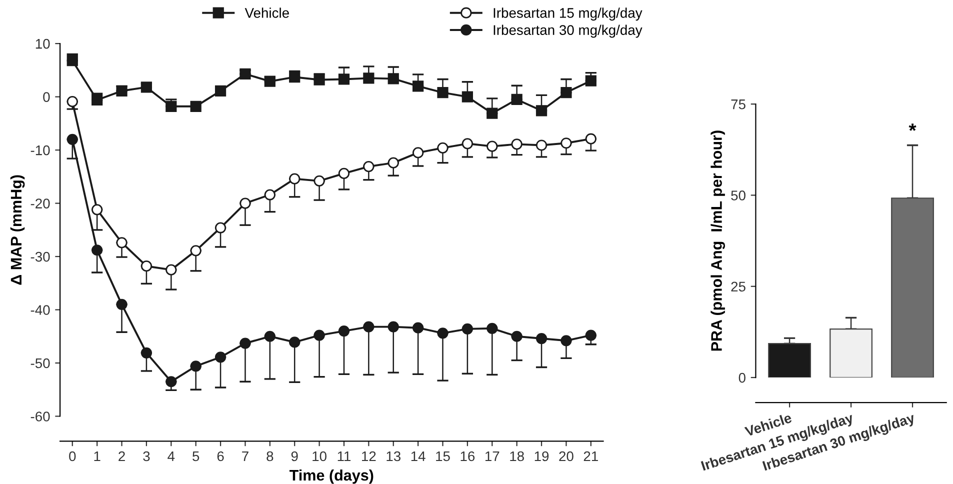  I want to click on x-tick-label: 3, so click(146, 456).